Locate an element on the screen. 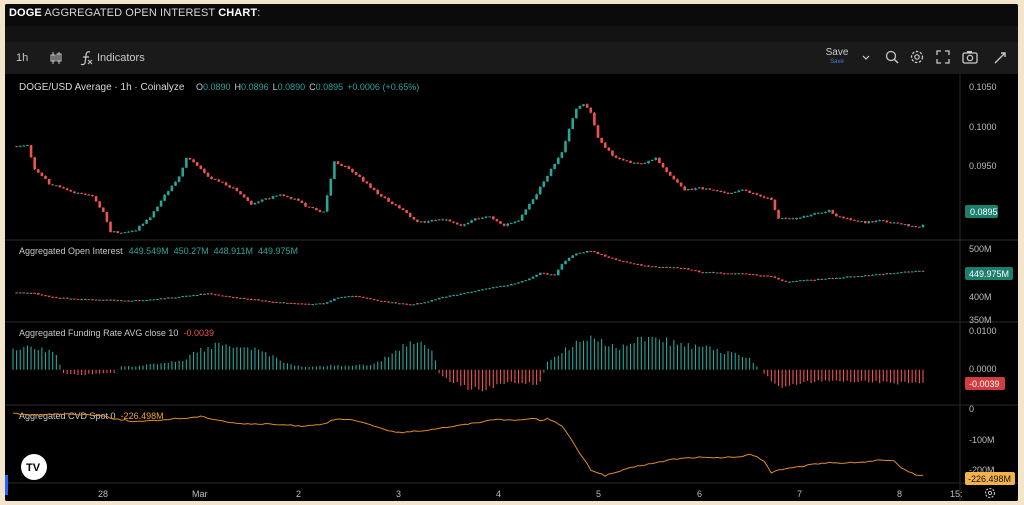 Image resolution: width=1024 pixels, height=505 pixels. publish-icon is located at coordinates (1001, 57).